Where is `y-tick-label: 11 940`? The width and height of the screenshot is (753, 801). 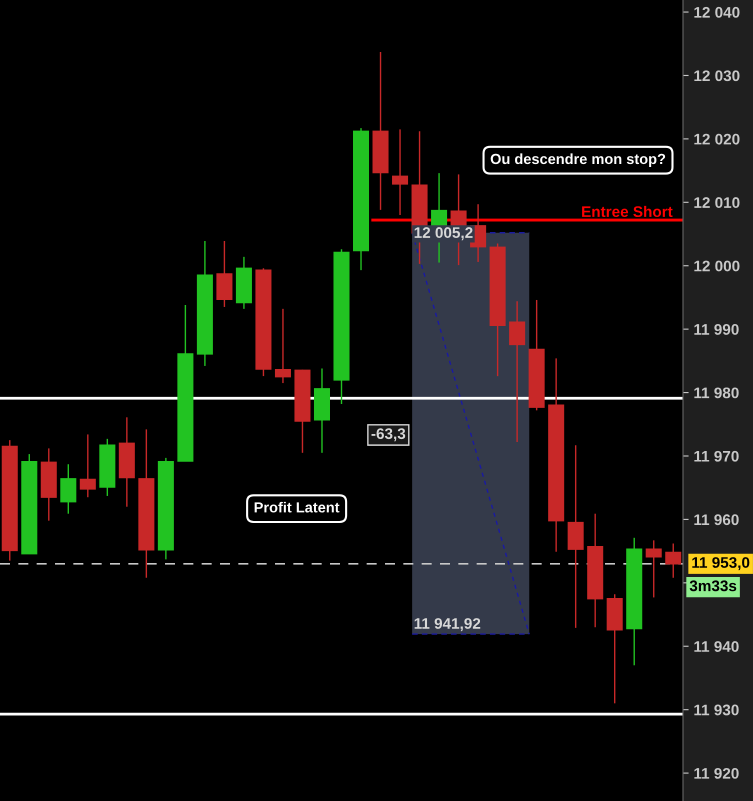
y-tick-label: 11 940 is located at coordinates (716, 646).